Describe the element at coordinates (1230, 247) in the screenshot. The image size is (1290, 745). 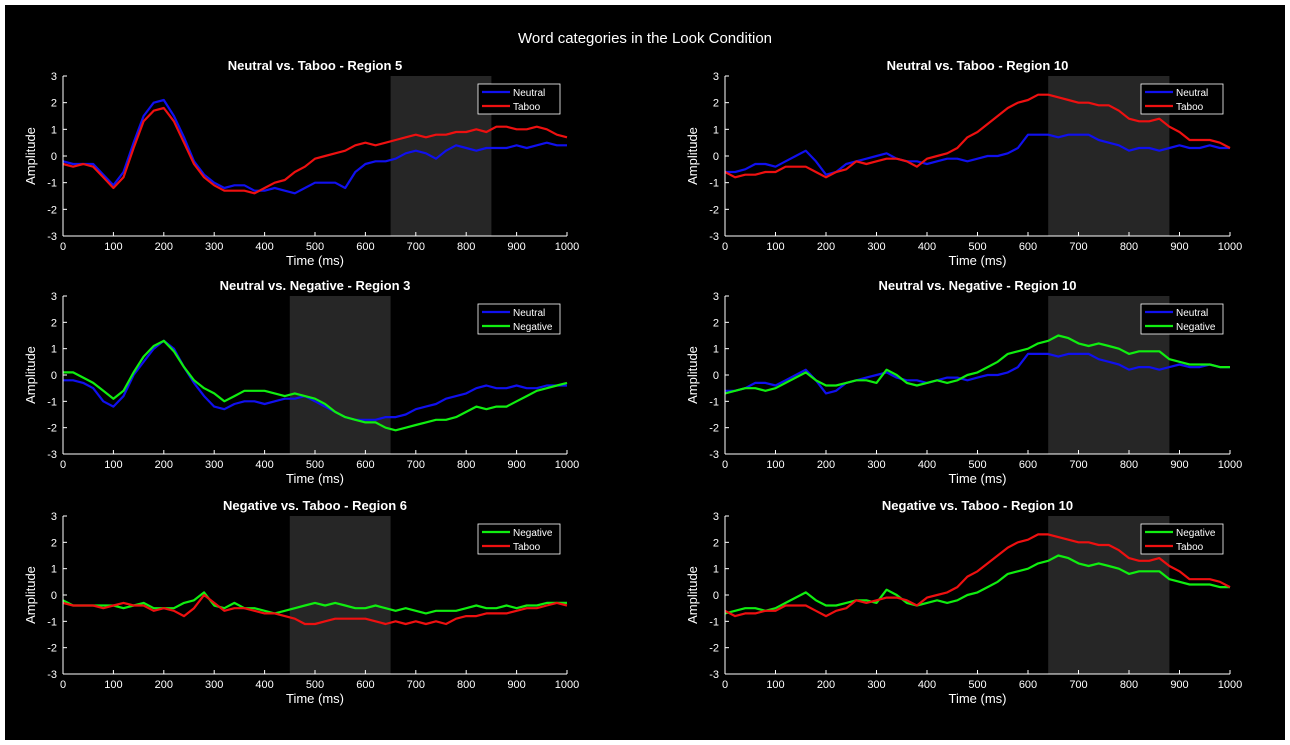
I see `x-tick-label: 1000` at that location.